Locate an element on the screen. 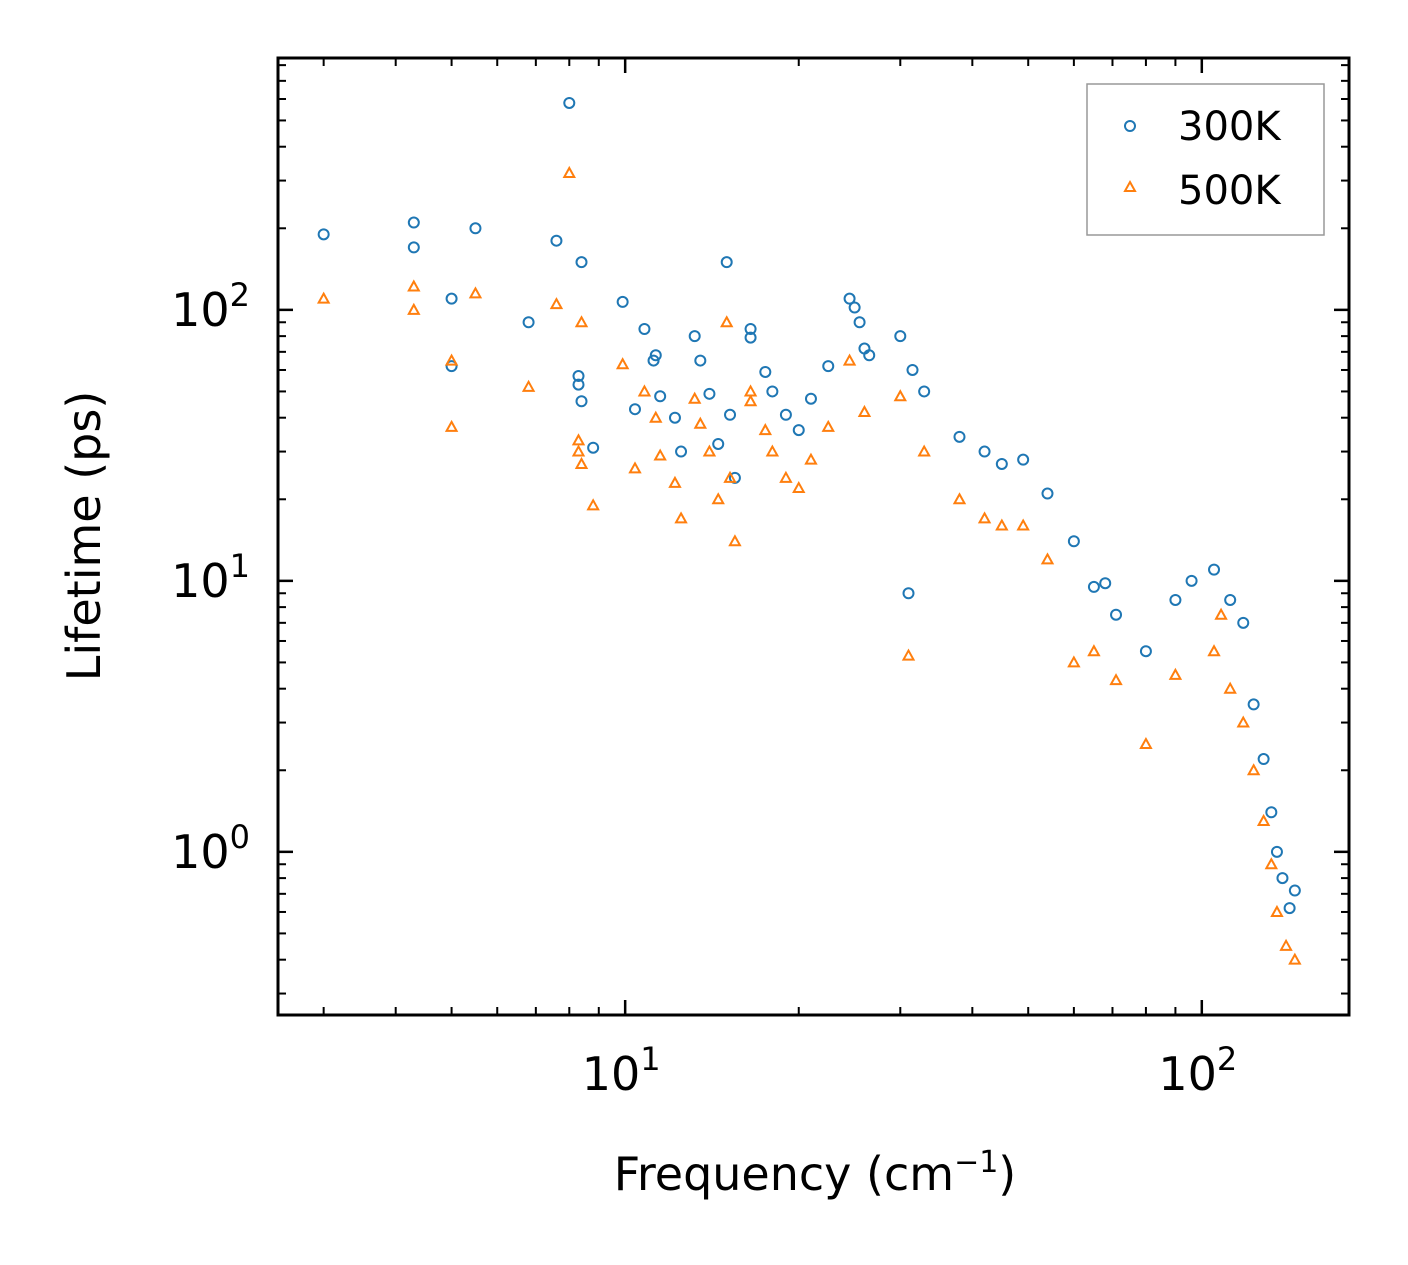  legend: 300K 500K is located at coordinates (1205, 159).